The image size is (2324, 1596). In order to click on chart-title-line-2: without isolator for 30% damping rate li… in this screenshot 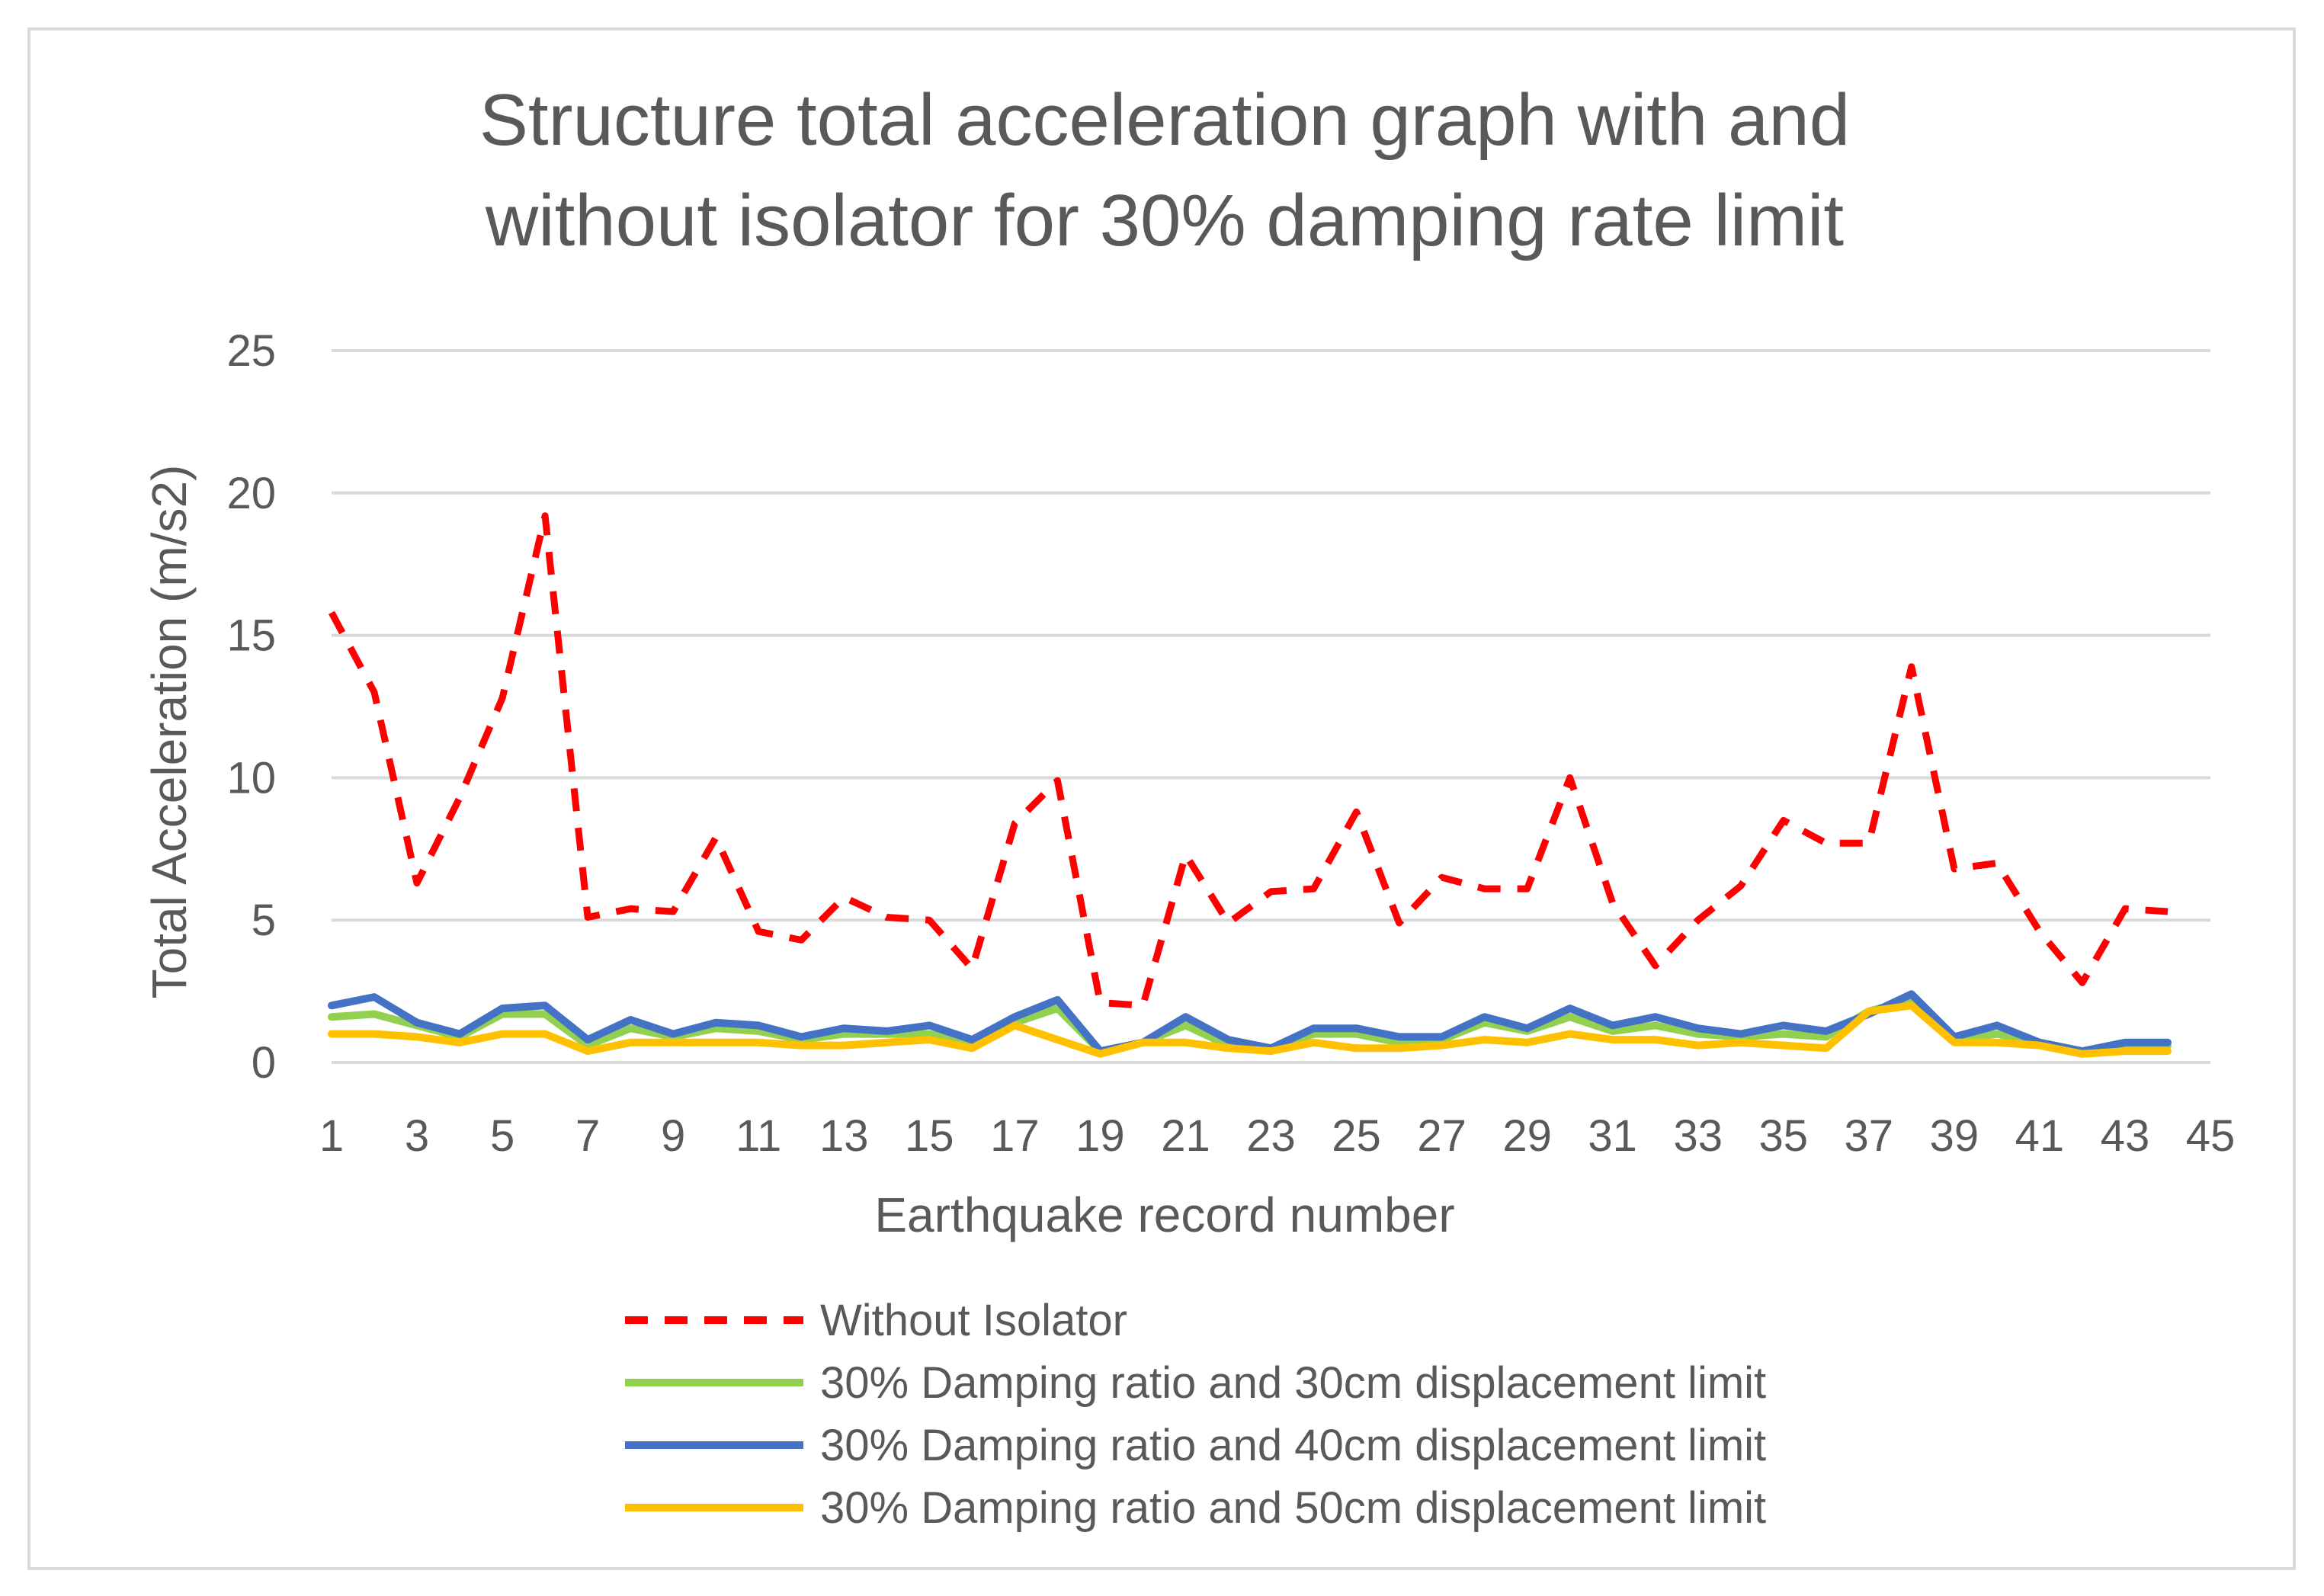, I will do `click(1164, 220)`.